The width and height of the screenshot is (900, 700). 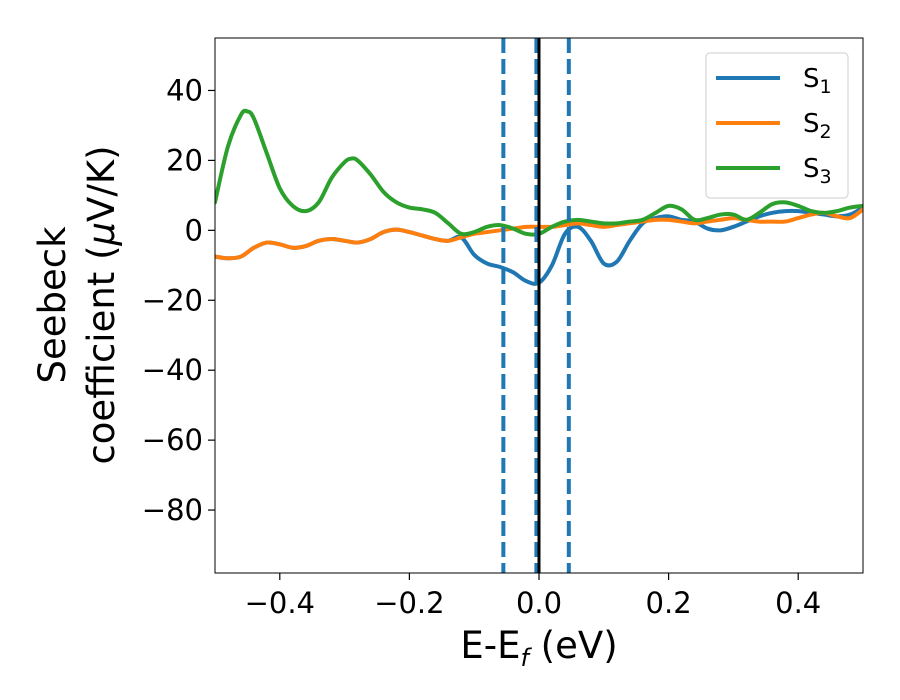 What do you see at coordinates (538, 648) in the screenshot?
I see `x-axis-label: E-Ef (eV)` at bounding box center [538, 648].